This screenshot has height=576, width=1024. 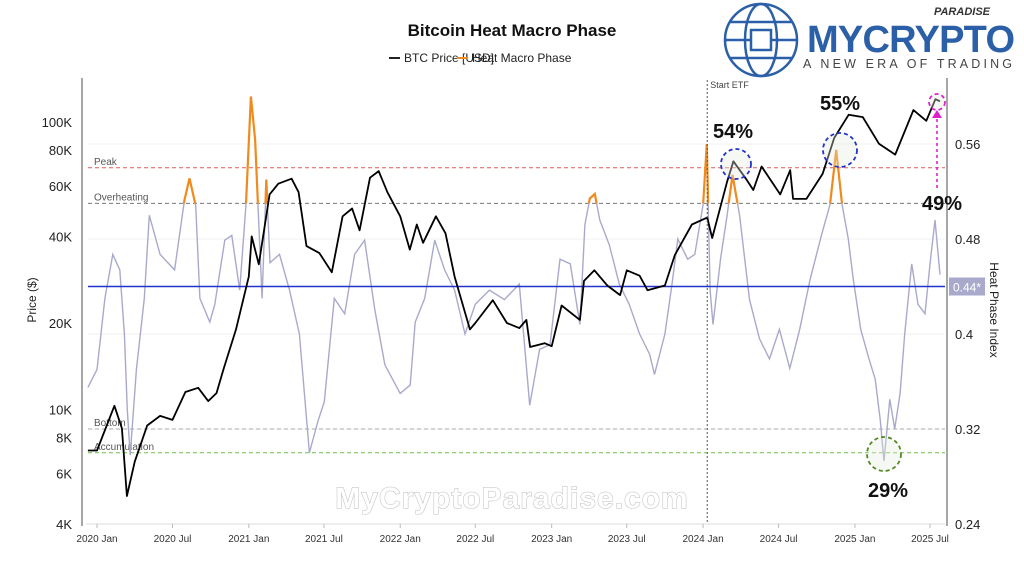 What do you see at coordinates (64, 524) in the screenshot?
I see `y-tick-label: 4K` at bounding box center [64, 524].